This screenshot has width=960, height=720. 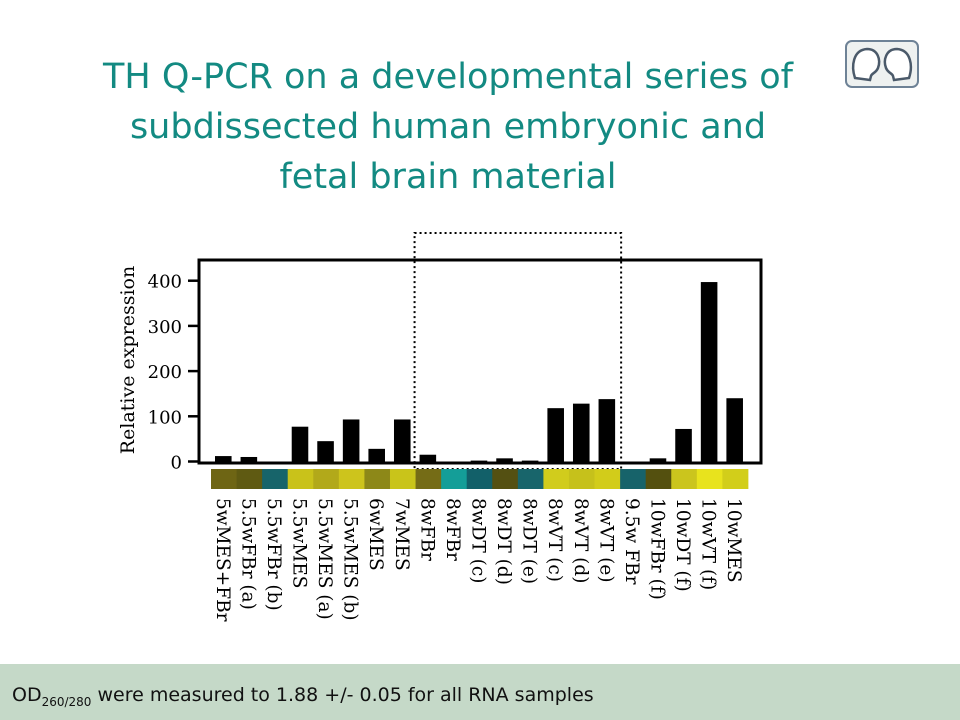 What do you see at coordinates (401, 534) in the screenshot?
I see `x-tick-label: 7wMES` at bounding box center [401, 534].